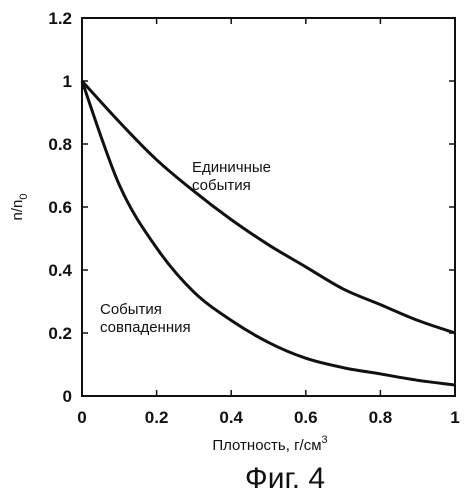  Describe the element at coordinates (306, 417) in the screenshot. I see `x-tick-label: 0.6` at that location.